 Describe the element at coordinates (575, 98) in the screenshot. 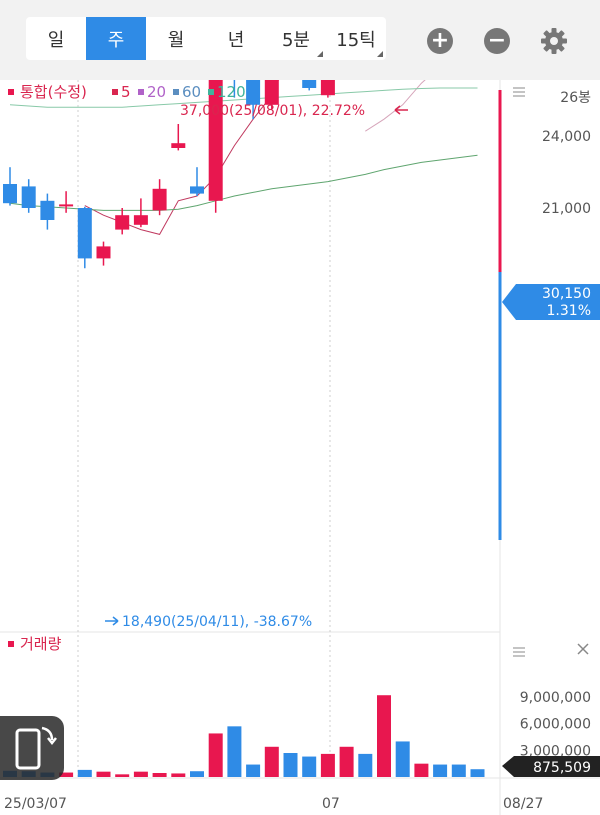

I see `candle-count-label: 26봉` at that location.